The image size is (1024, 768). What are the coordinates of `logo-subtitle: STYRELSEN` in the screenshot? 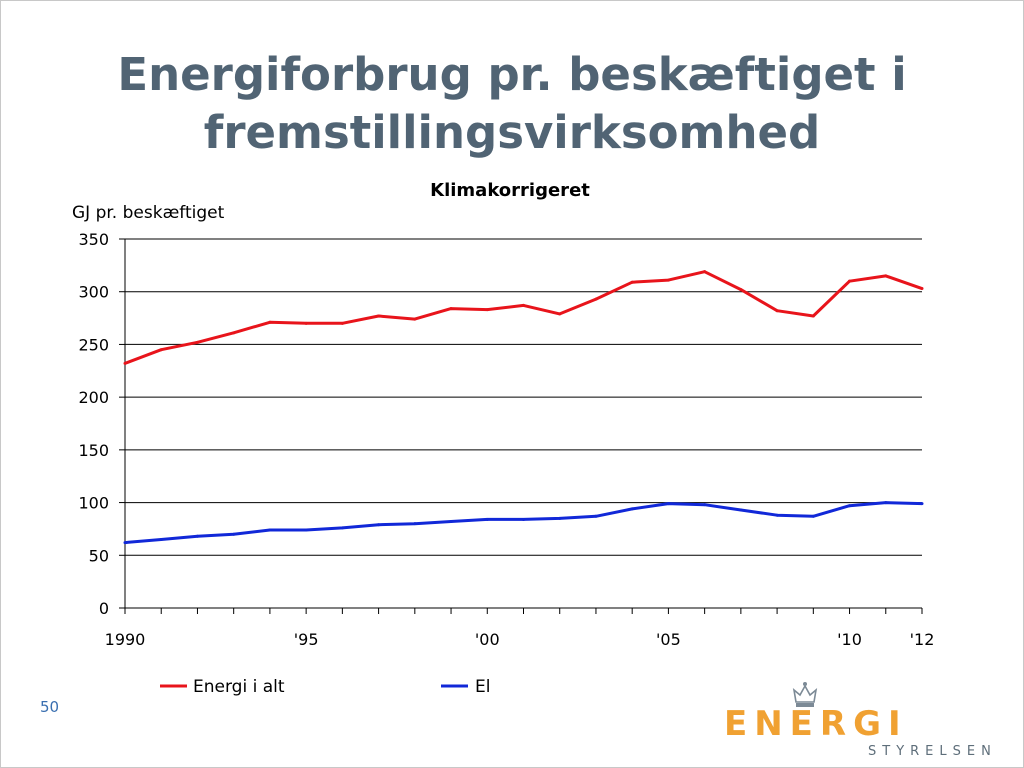 It's located at (932, 751).